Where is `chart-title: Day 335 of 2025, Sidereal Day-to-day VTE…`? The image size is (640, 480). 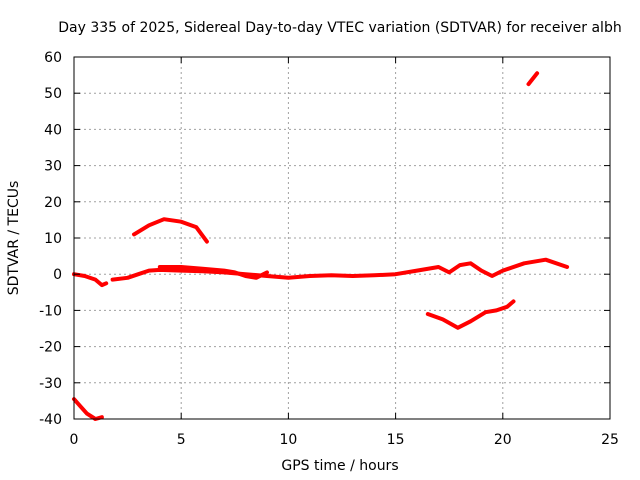
chart-title: Day 335 of 2025, Sidereal Day-to-day VTE… is located at coordinates (339, 28).